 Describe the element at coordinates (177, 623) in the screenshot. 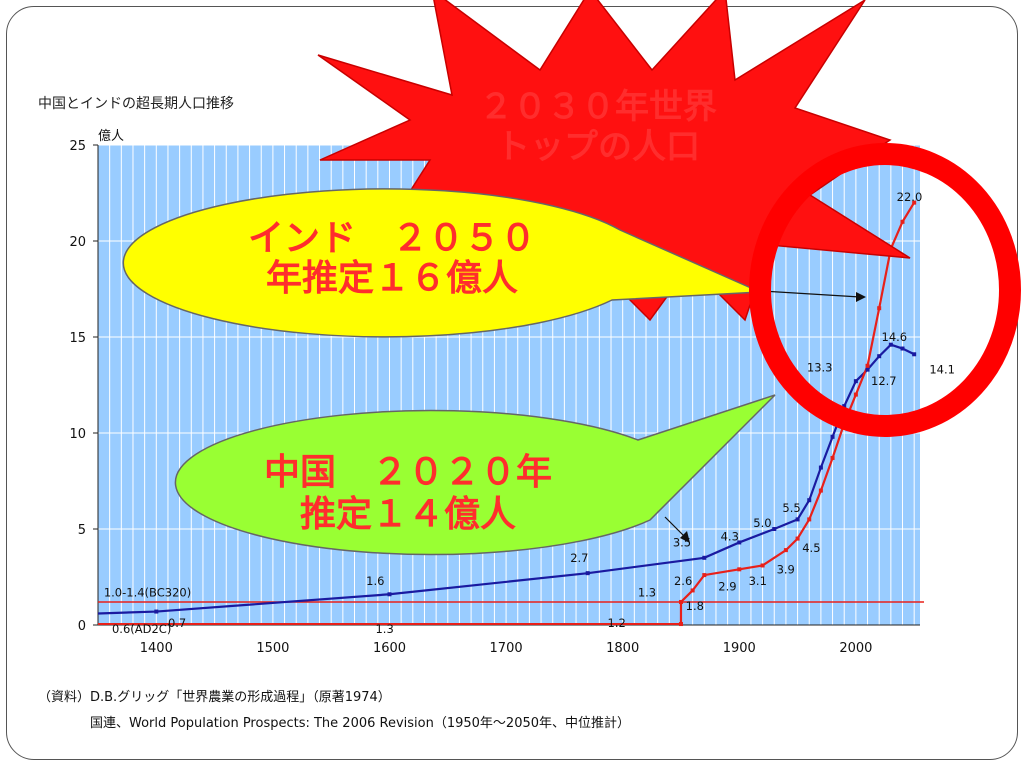

I see `data-label: 0.7` at that location.